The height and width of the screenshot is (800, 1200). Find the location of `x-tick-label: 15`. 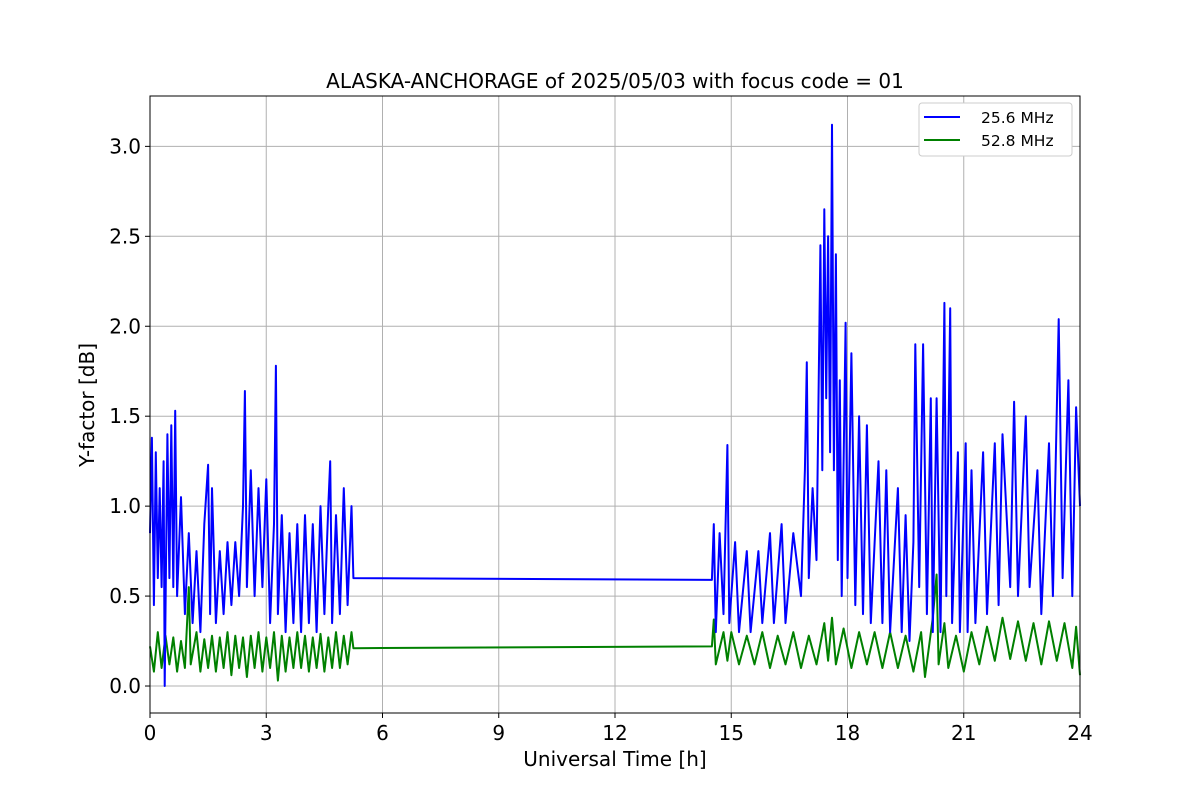

x-tick-label: 15 is located at coordinates (731, 733).